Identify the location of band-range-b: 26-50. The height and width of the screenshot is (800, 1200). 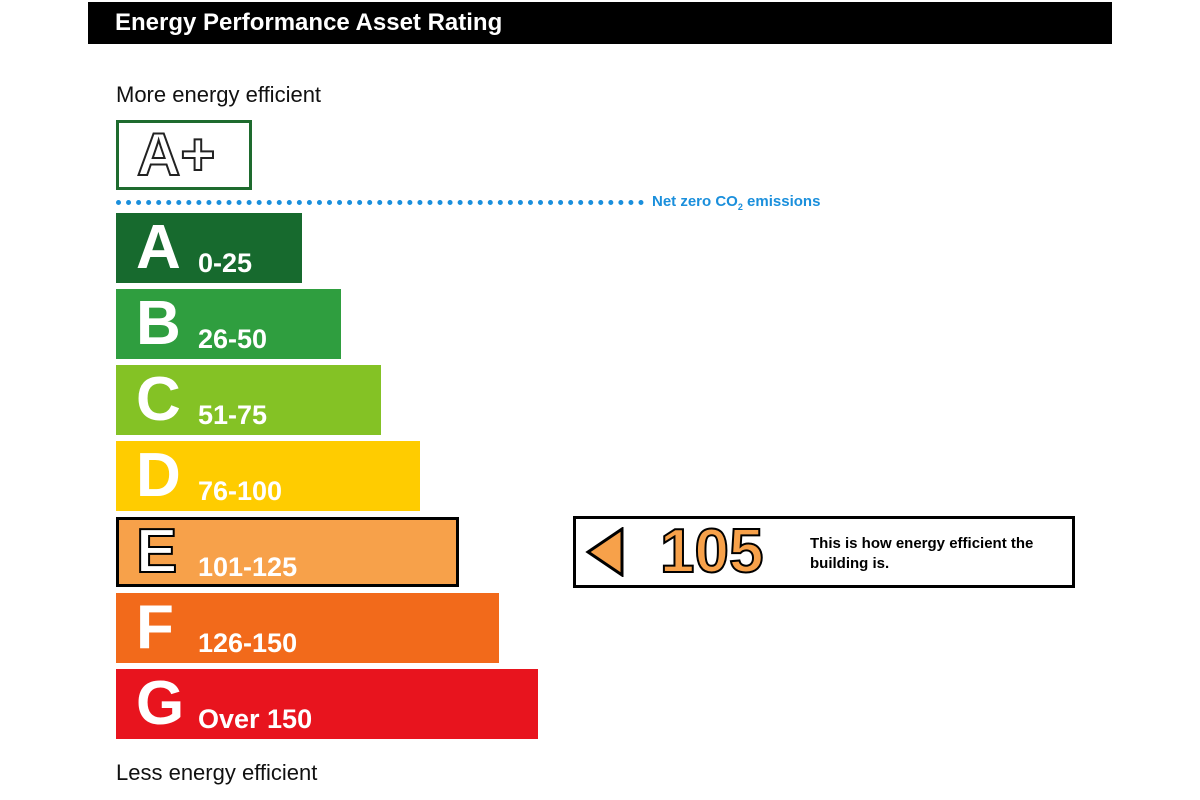
(233, 339).